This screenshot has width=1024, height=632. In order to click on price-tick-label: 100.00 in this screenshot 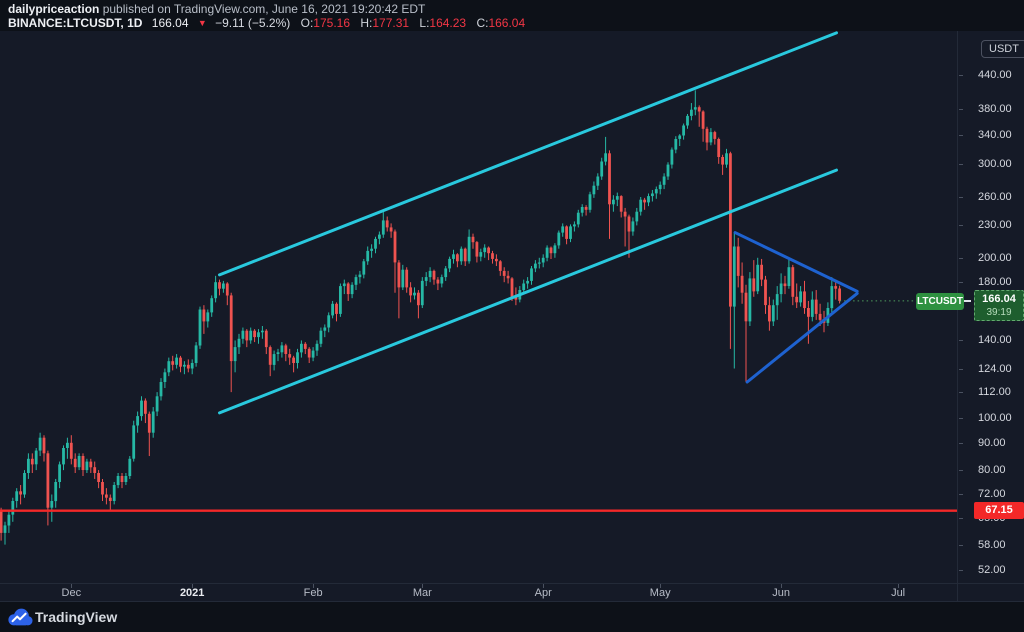, I will do `click(995, 418)`.